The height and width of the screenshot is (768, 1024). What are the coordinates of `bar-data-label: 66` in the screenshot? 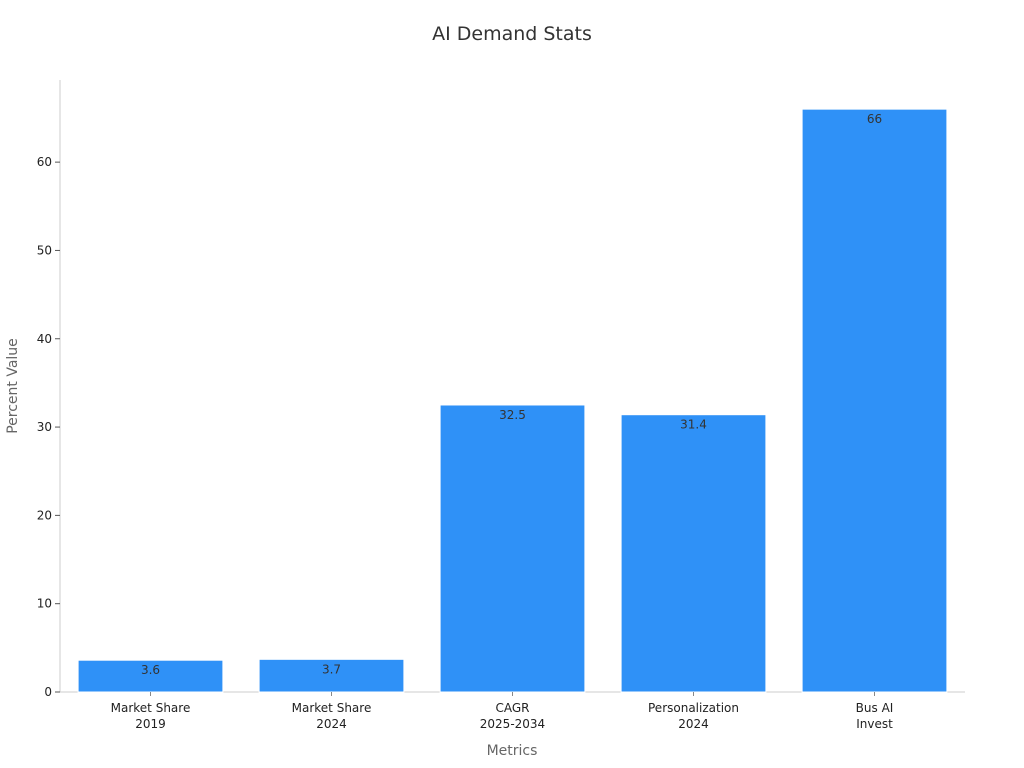 It's located at (874, 119).